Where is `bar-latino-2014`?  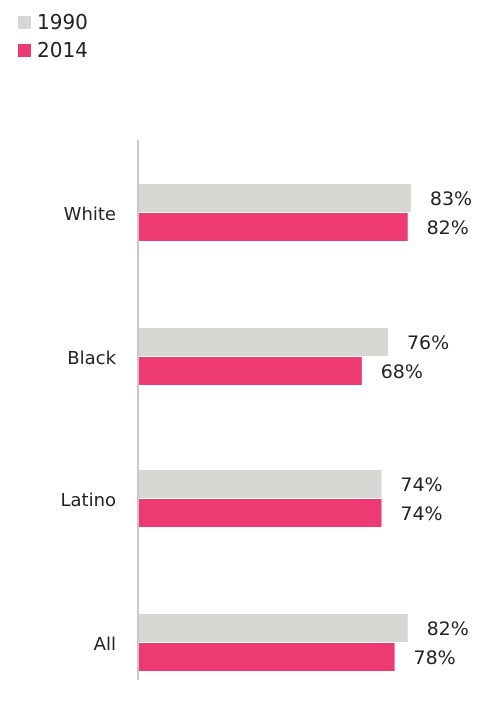
bar-latino-2014 is located at coordinates (260, 513).